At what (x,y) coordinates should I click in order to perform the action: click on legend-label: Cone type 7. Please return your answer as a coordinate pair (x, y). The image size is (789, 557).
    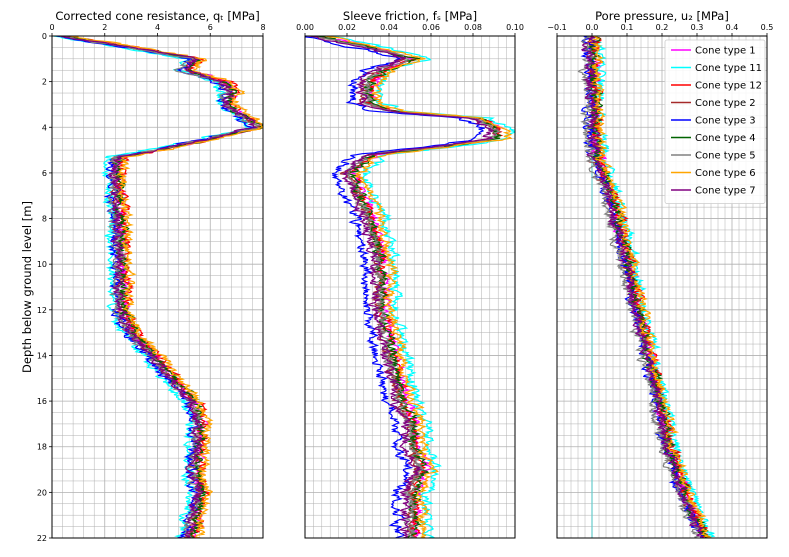
    Looking at the image, I should click on (725, 191).